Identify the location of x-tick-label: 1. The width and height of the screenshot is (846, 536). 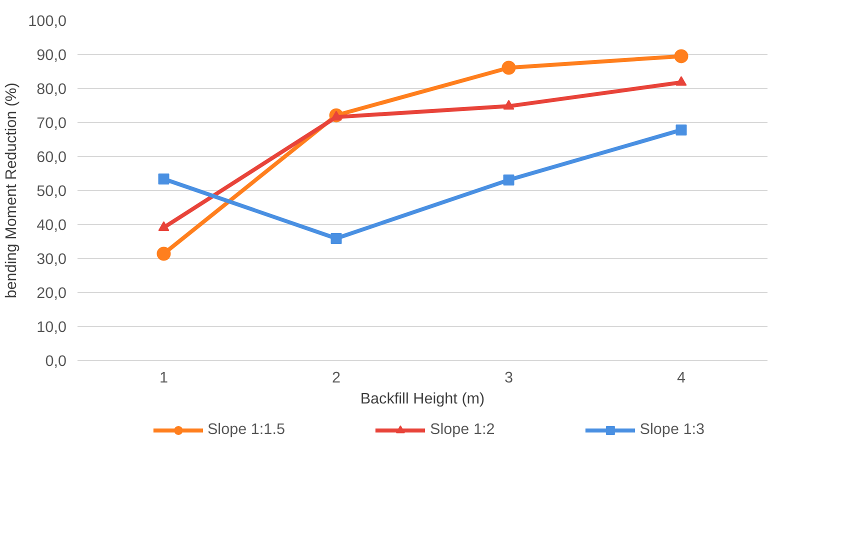
(163, 378).